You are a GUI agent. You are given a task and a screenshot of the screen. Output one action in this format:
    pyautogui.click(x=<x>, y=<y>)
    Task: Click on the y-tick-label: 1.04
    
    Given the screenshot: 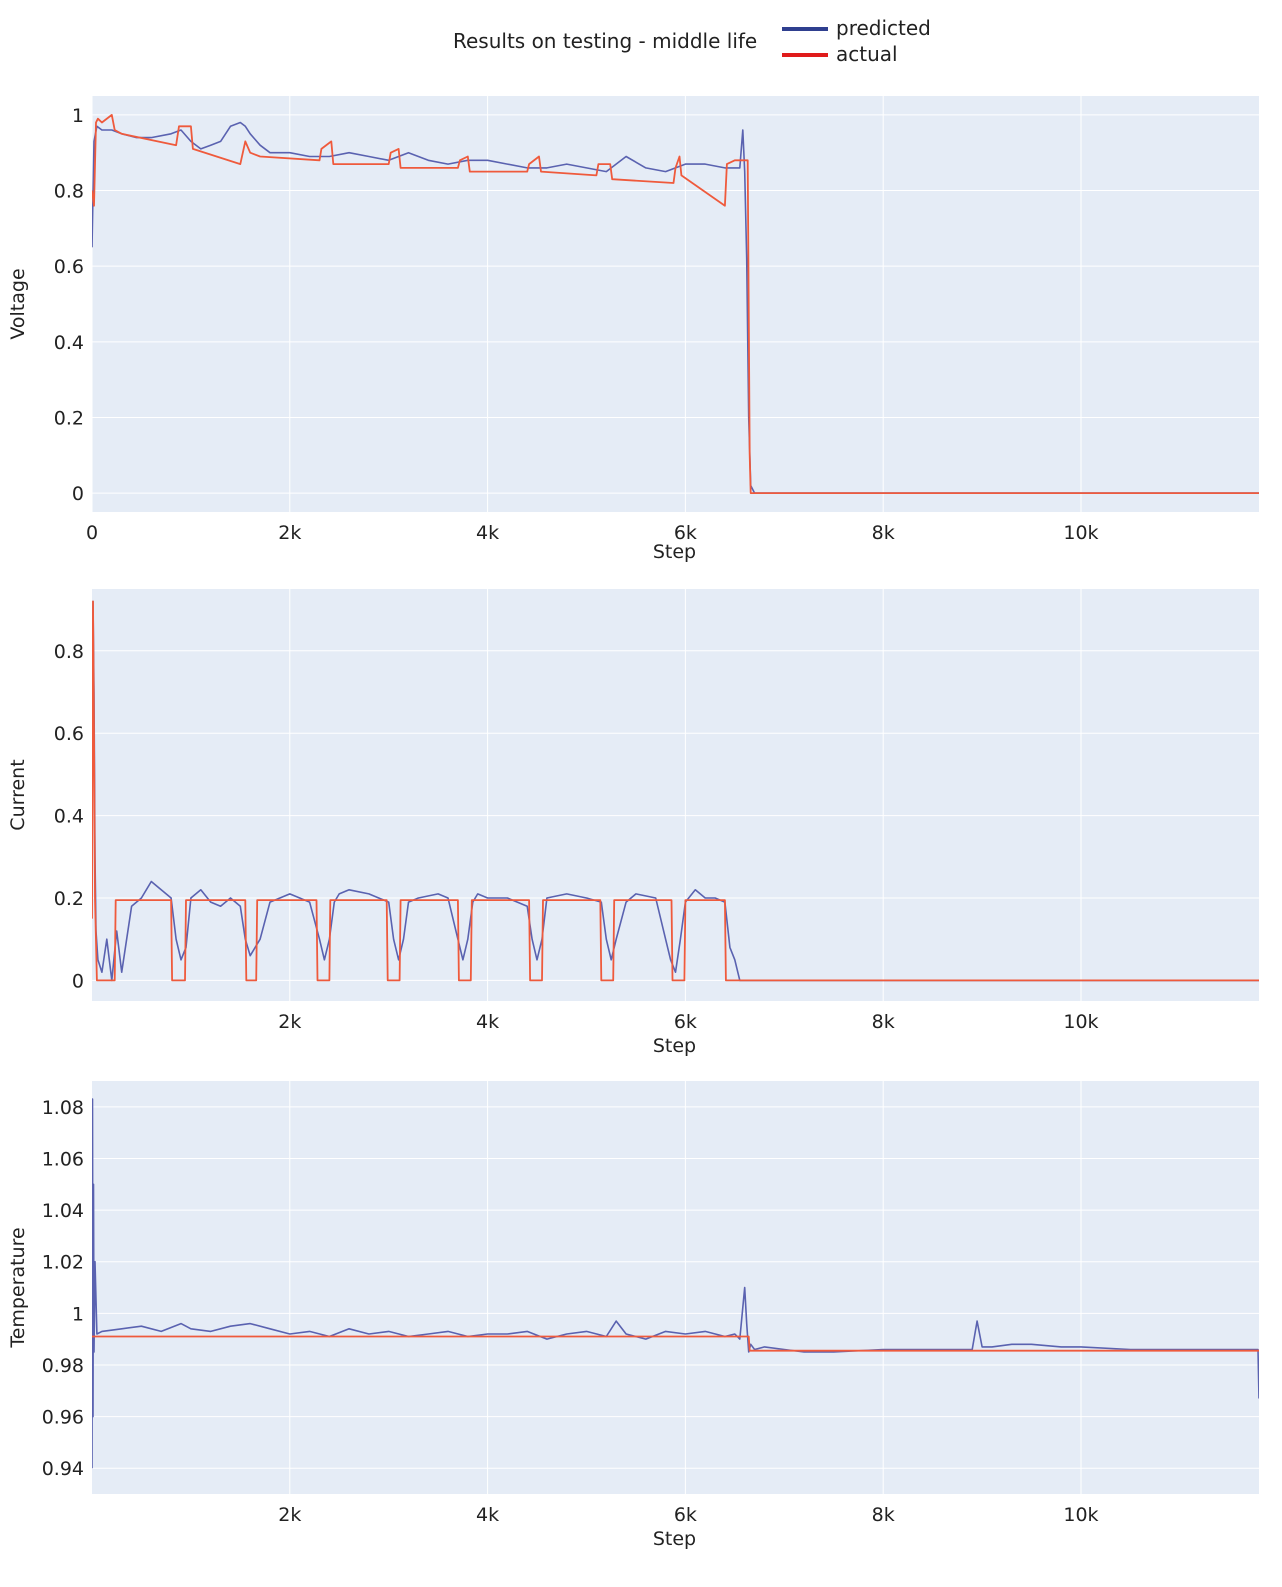 What is the action you would take?
    pyautogui.click(x=63, y=1211)
    